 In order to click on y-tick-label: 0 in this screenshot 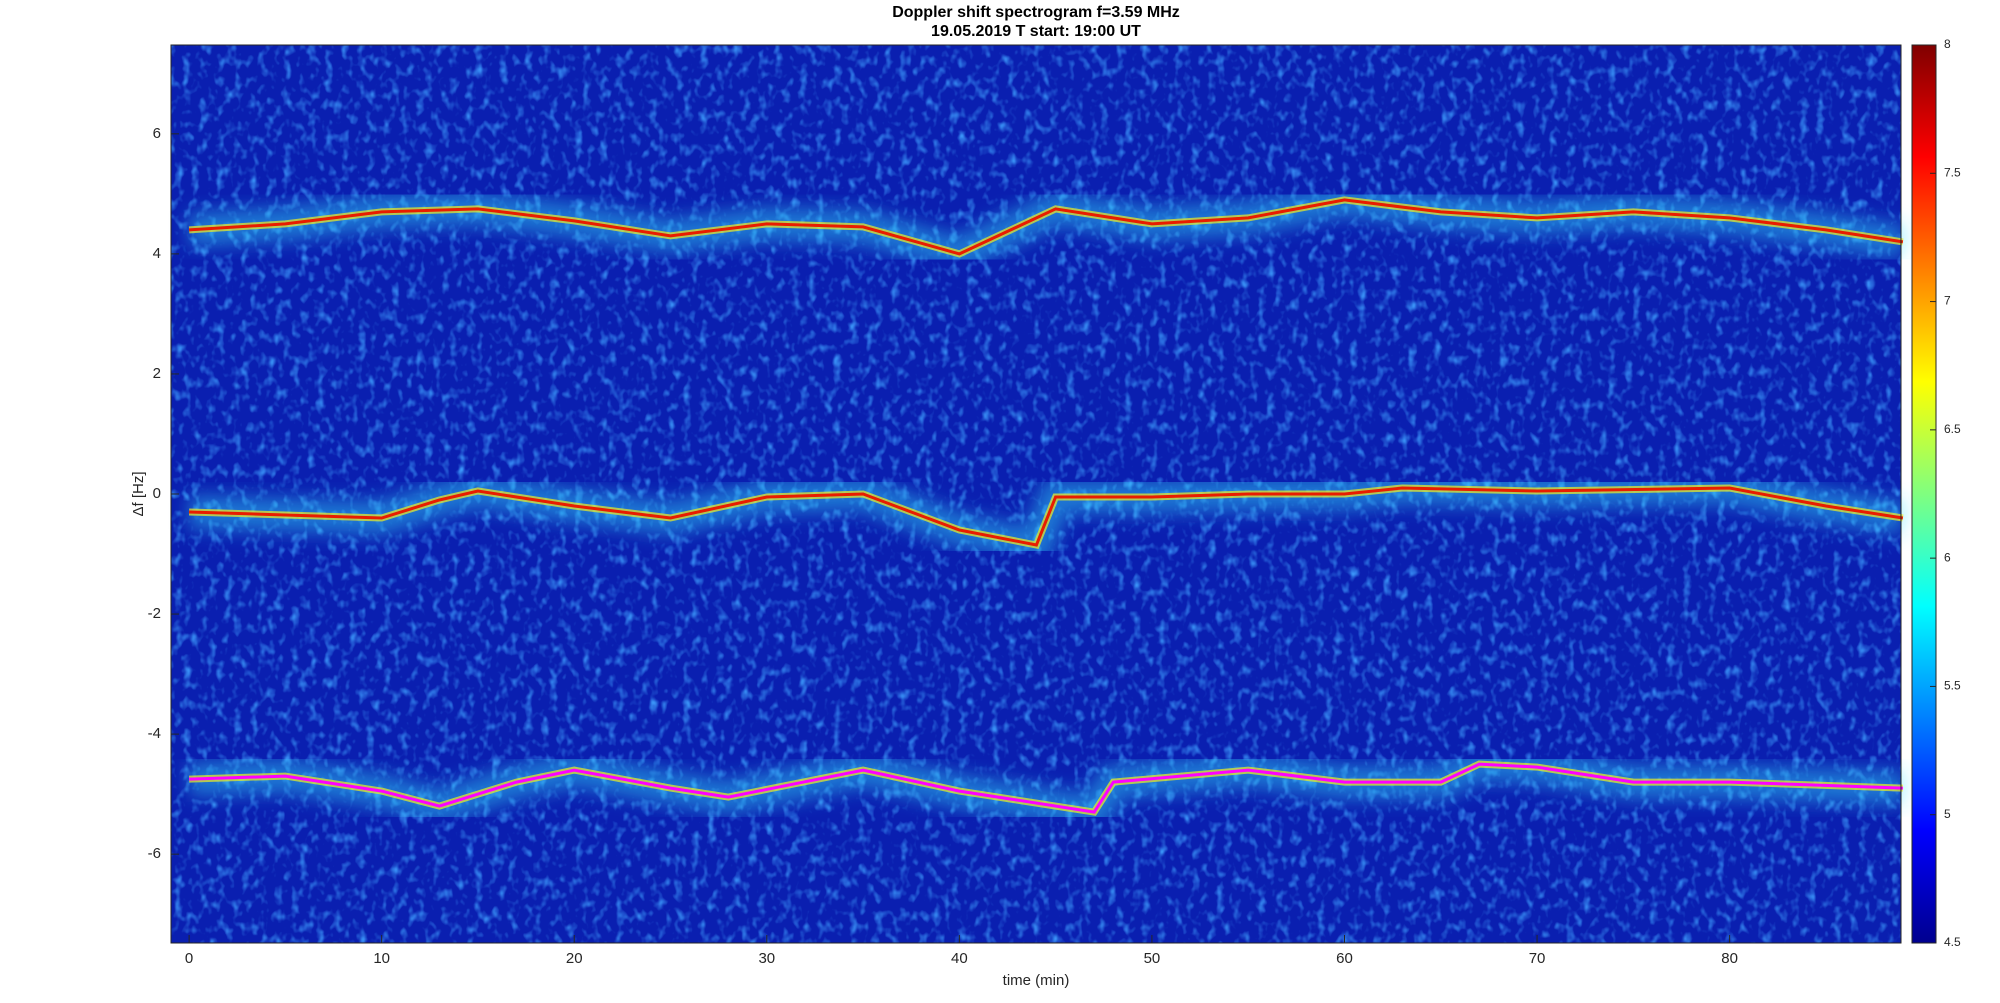, I will do `click(157, 493)`.